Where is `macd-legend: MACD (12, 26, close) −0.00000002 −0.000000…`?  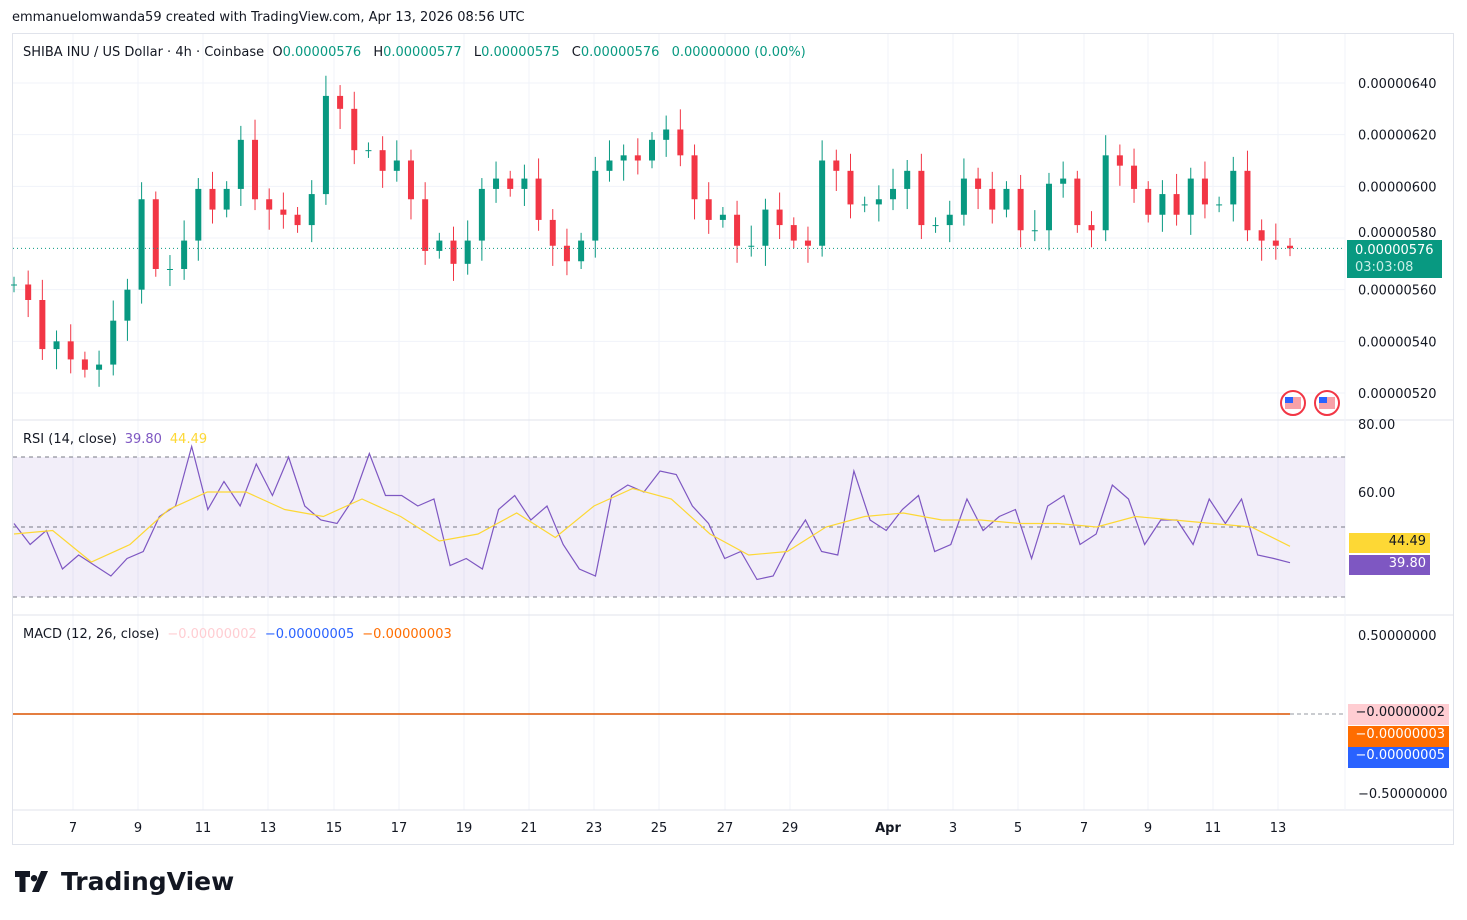 macd-legend: MACD (12, 26, close) −0.00000002 −0.000000… is located at coordinates (241, 634).